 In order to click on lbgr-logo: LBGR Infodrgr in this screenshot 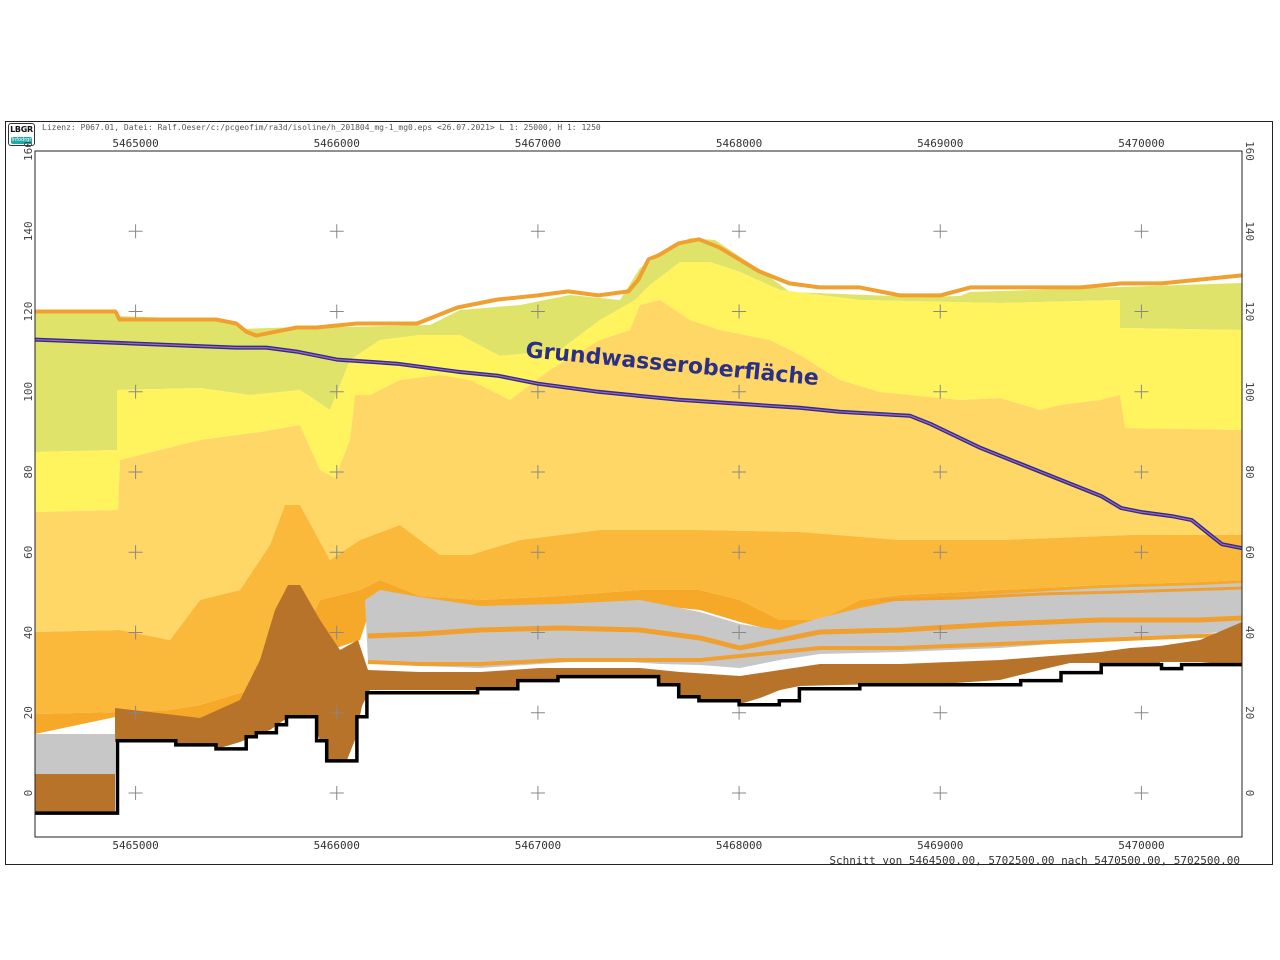, I will do `click(21, 134)`.